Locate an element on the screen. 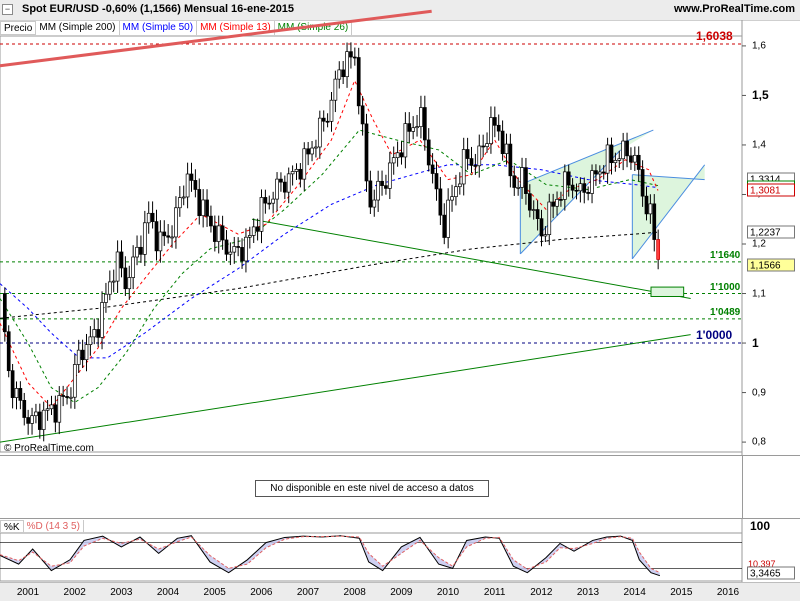 Image resolution: width=800 pixels, height=601 pixels. x-tick-label: 2012 is located at coordinates (541, 592).